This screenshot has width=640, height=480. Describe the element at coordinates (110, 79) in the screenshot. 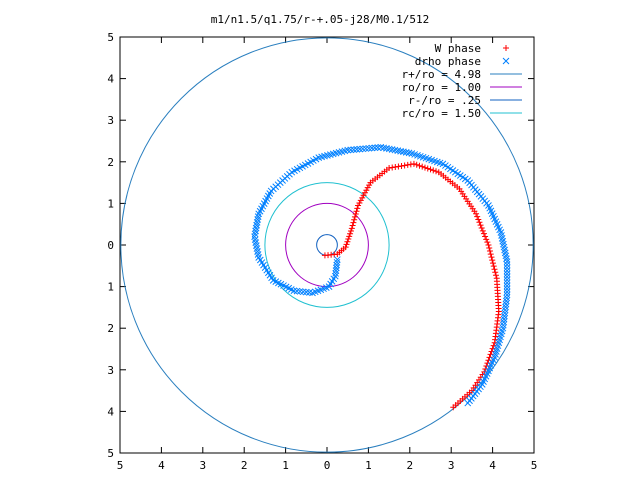

I see `y-tick-label: 4` at that location.